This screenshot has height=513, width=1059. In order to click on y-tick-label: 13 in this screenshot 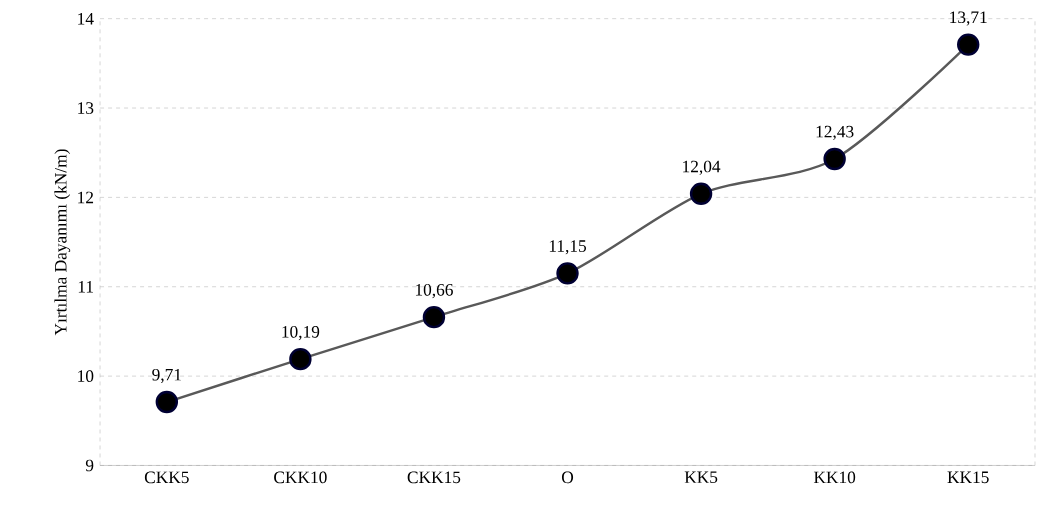, I will do `click(86, 107)`.